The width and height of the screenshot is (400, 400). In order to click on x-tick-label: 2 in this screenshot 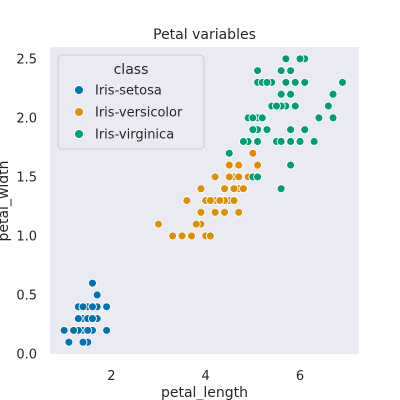, I will do `click(111, 376)`.